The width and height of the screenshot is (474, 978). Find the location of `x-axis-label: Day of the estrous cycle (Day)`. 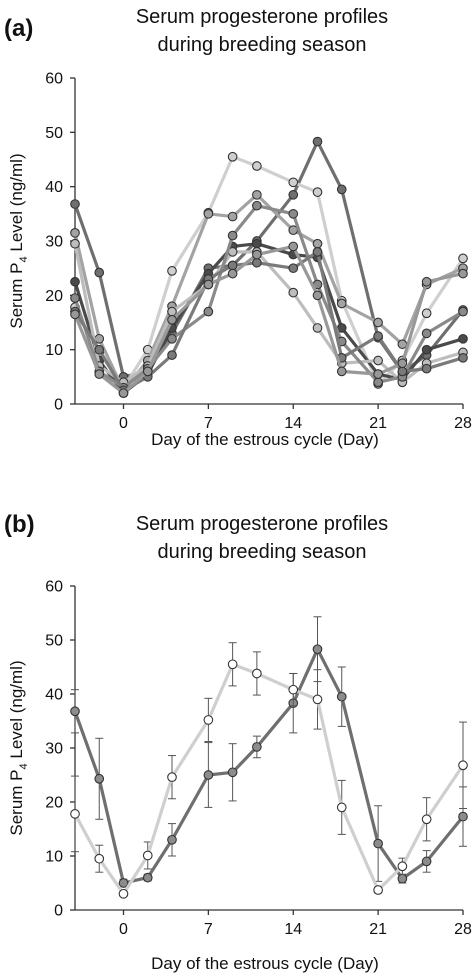

x-axis-label: Day of the estrous cycle (Day) is located at coordinates (265, 963).